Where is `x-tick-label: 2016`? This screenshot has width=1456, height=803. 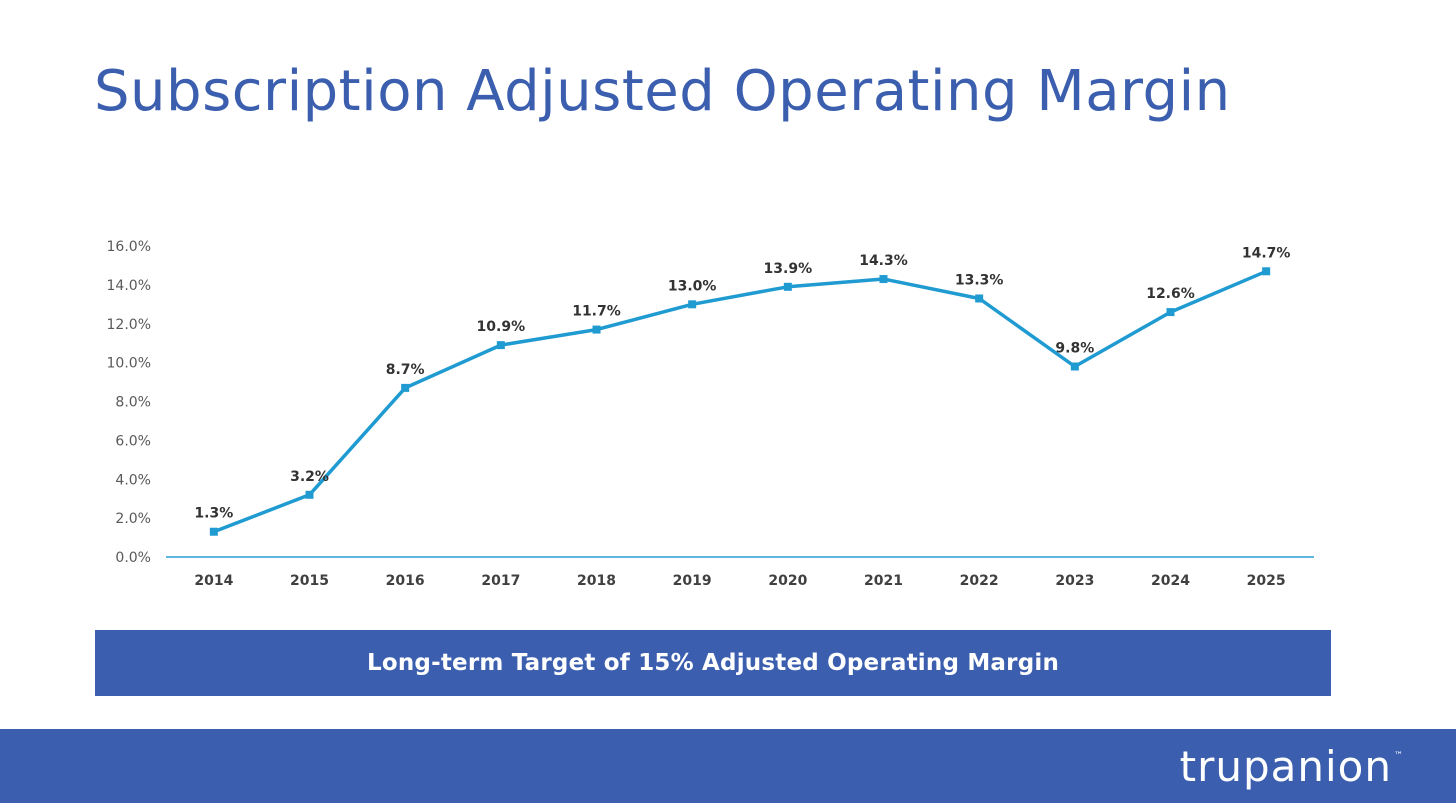
x-tick-label: 2016 is located at coordinates (405, 581).